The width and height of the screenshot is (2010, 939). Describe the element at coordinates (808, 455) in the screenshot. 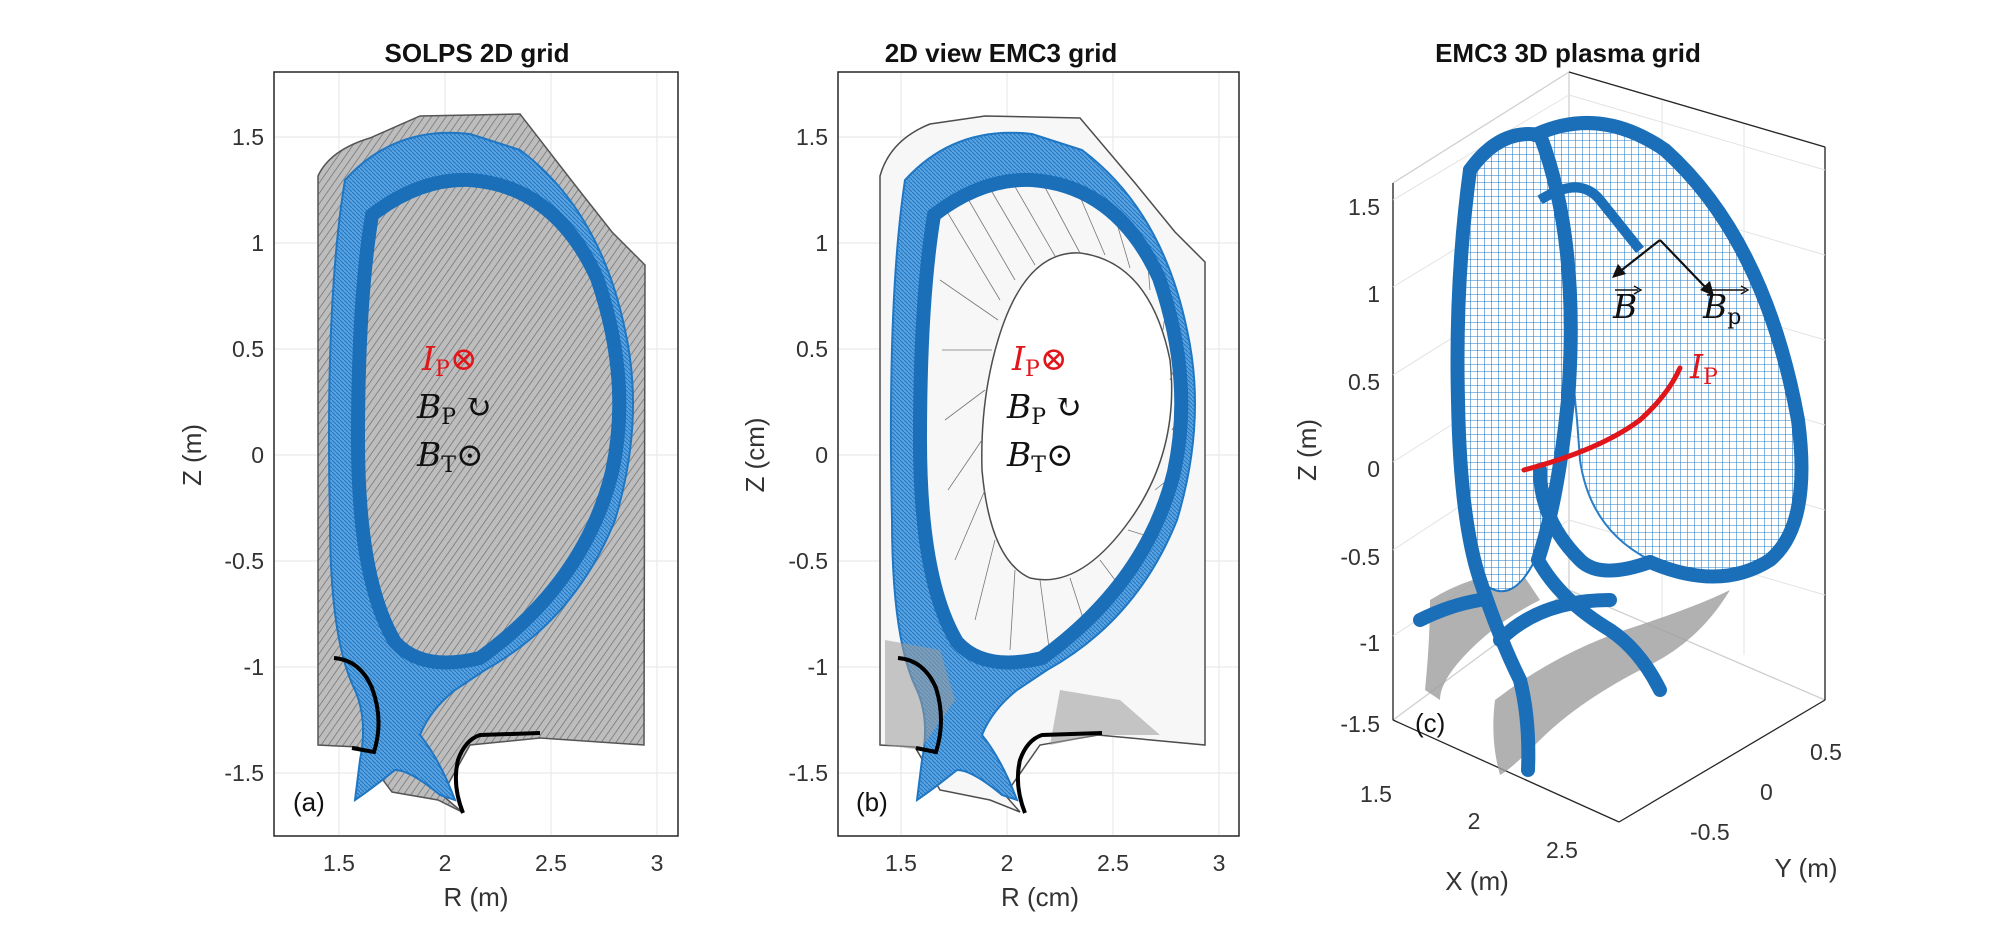

I see `panel-b-yticks: 1.5 1 0.5 0 -0.5 -1 -1.5` at that location.